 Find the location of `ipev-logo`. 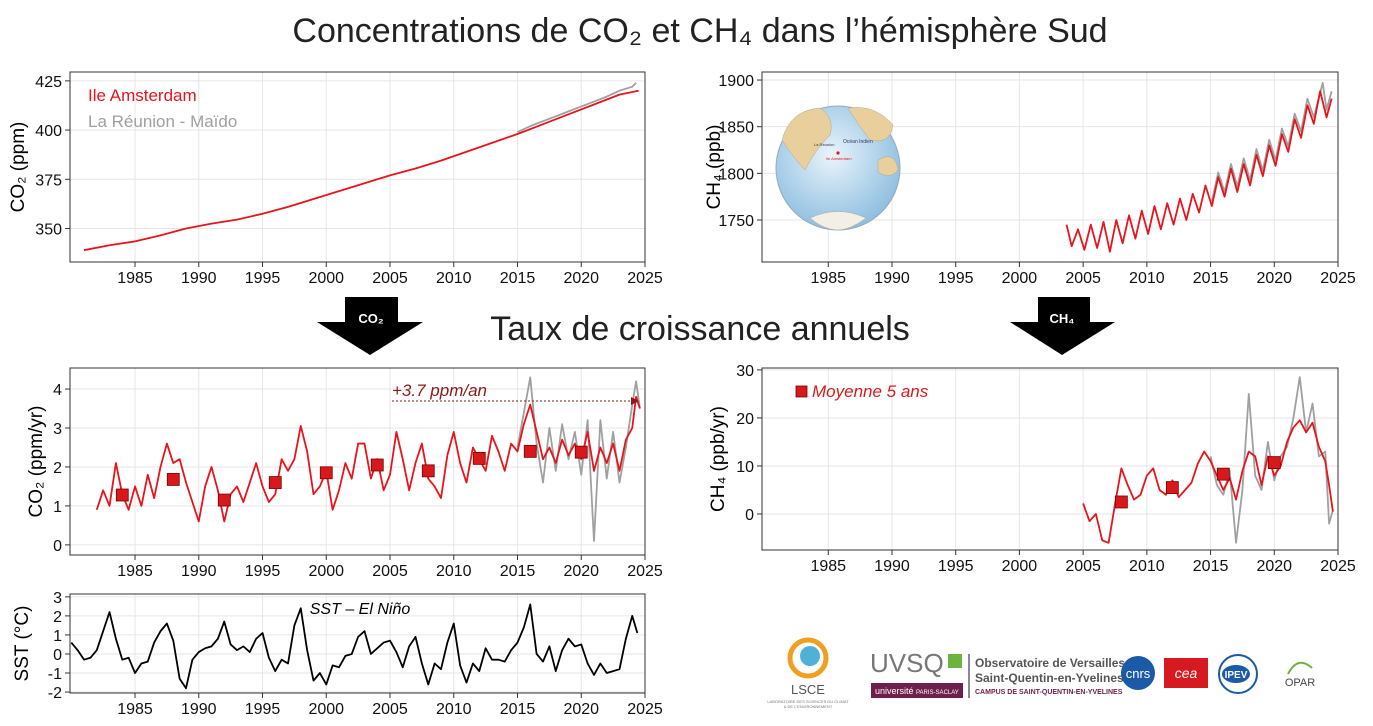

ipev-logo is located at coordinates (1236, 674).